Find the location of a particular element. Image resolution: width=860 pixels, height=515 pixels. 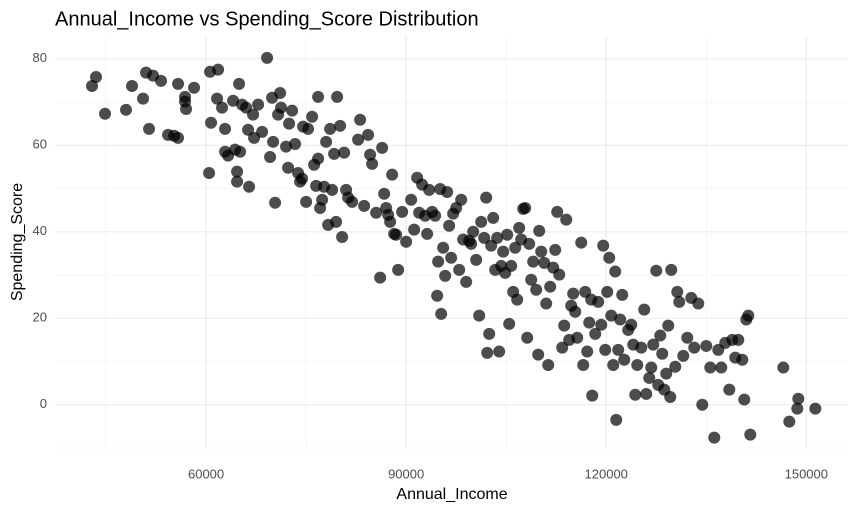

y-tick-label: 60 is located at coordinates (40, 144).